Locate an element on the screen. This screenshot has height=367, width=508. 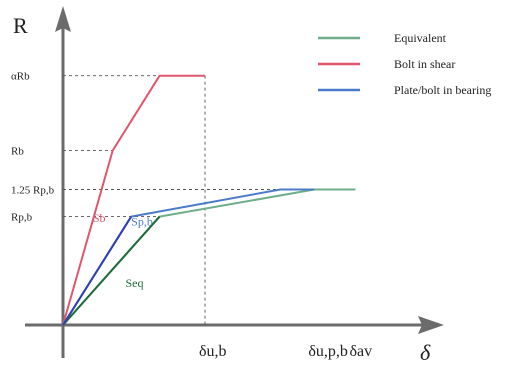
legend-label-2: Plate/bolt in bearing is located at coordinates (442, 90).